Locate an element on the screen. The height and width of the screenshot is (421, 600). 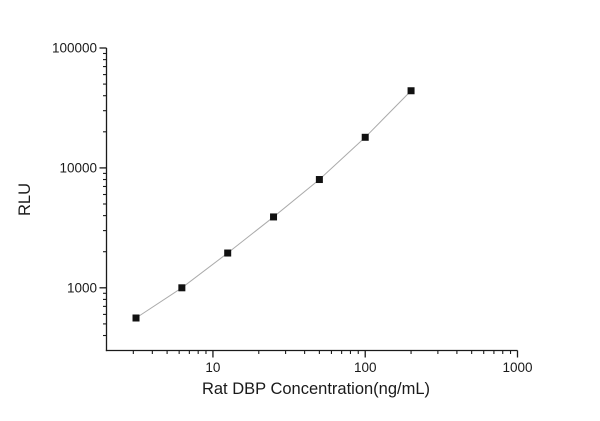
x-tick-label: 1000 is located at coordinates (517, 367).